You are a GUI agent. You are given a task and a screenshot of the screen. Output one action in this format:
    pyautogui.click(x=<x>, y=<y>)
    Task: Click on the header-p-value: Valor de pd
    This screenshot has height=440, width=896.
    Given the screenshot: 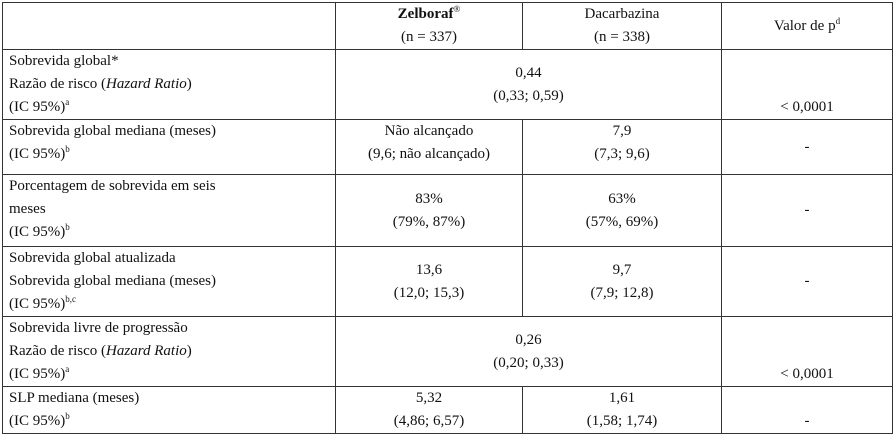 What is the action you would take?
    pyautogui.click(x=807, y=26)
    